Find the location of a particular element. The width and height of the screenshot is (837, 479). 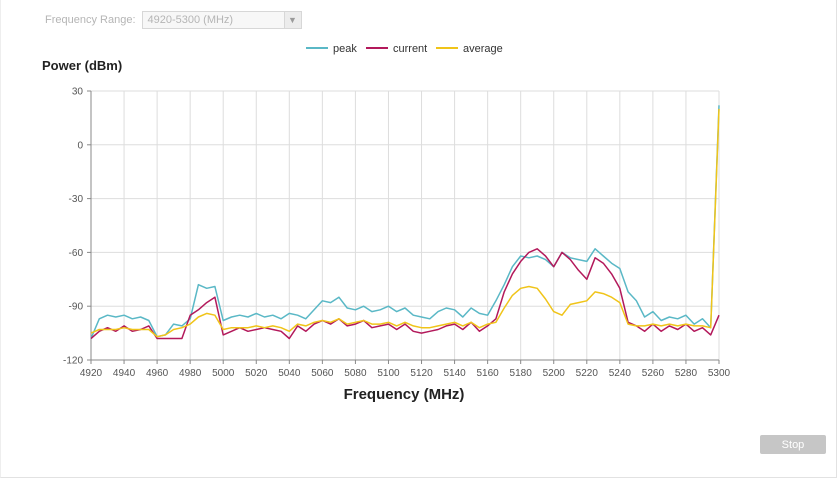

x-tick-label: 5020 is located at coordinates (256, 373).